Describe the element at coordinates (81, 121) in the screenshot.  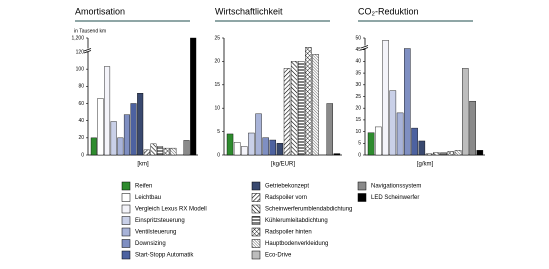
I see `y-tick-label: 40` at that location.